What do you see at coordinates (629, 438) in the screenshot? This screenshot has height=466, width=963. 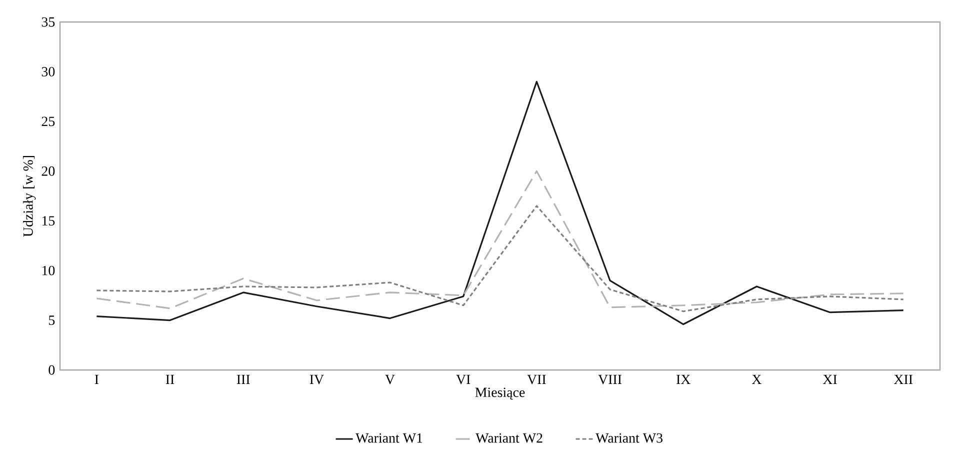 I see `legend-label: Wariant W3` at bounding box center [629, 438].